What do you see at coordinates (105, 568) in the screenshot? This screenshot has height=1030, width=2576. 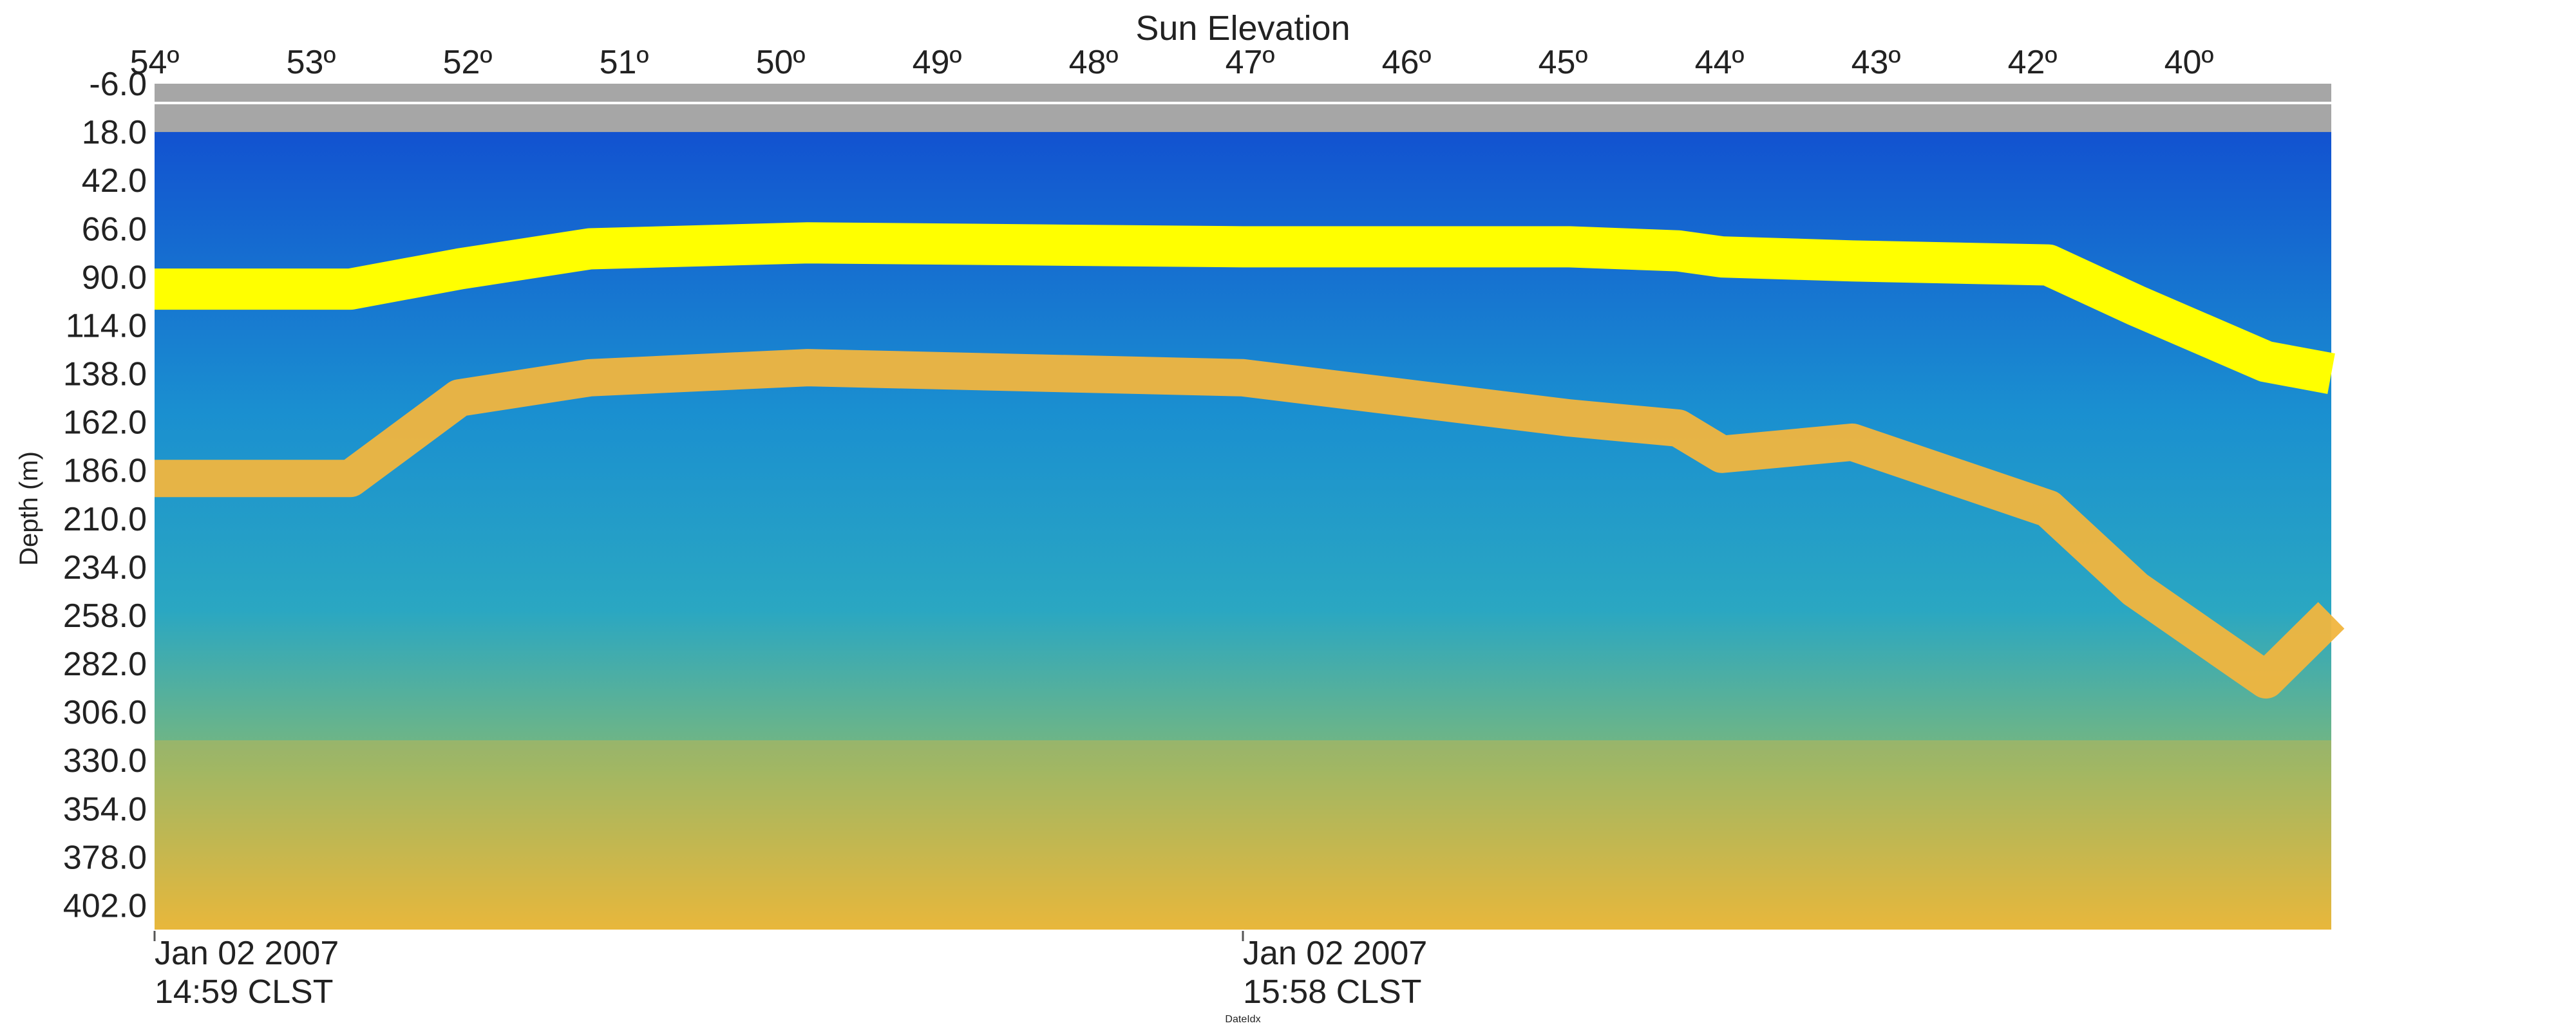 I see `y-tick-label: 234.0` at bounding box center [105, 568].